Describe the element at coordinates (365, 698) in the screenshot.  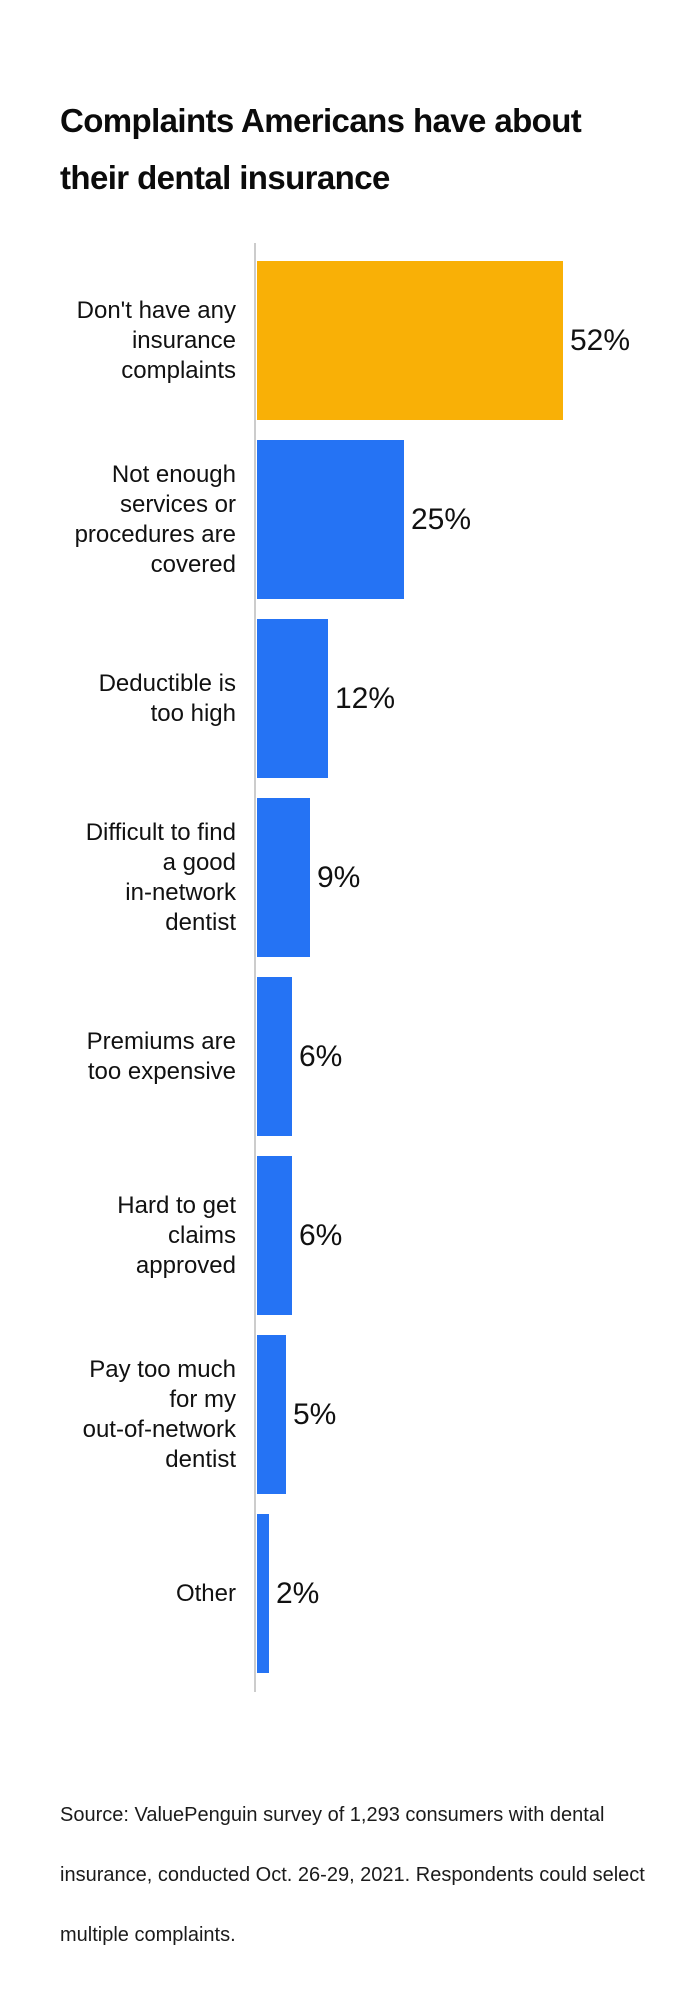
I see `value-label: 12%` at that location.